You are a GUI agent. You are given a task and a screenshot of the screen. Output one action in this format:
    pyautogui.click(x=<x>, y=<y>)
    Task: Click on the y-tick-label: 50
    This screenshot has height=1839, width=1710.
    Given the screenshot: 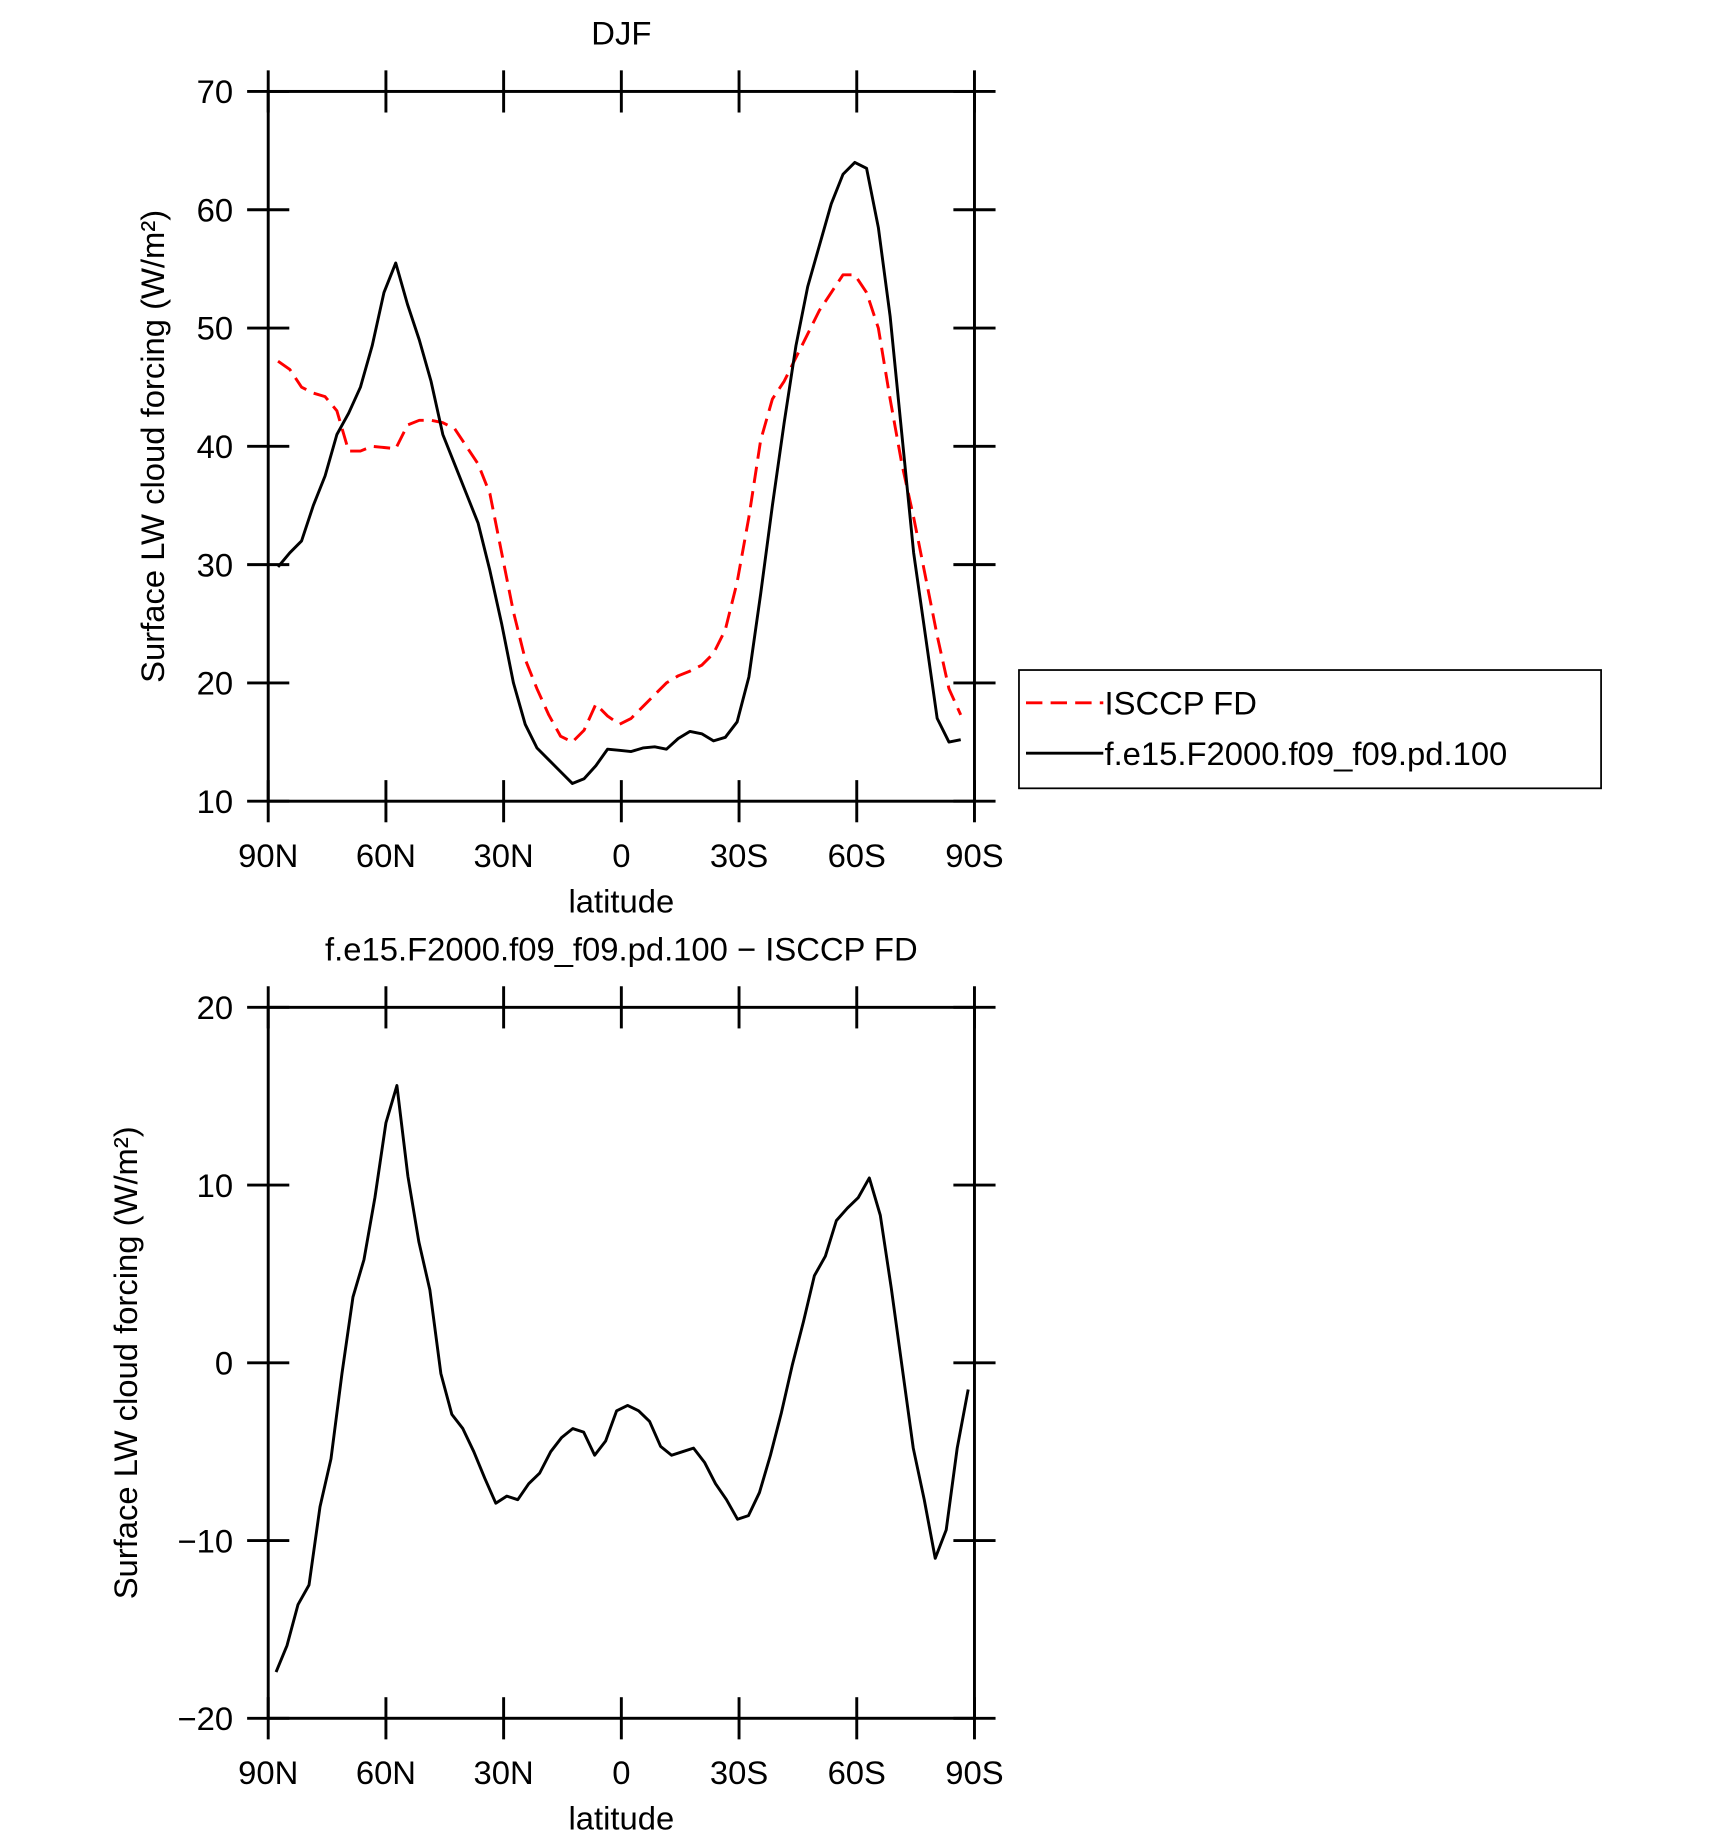 What is the action you would take?
    pyautogui.click(x=215, y=328)
    